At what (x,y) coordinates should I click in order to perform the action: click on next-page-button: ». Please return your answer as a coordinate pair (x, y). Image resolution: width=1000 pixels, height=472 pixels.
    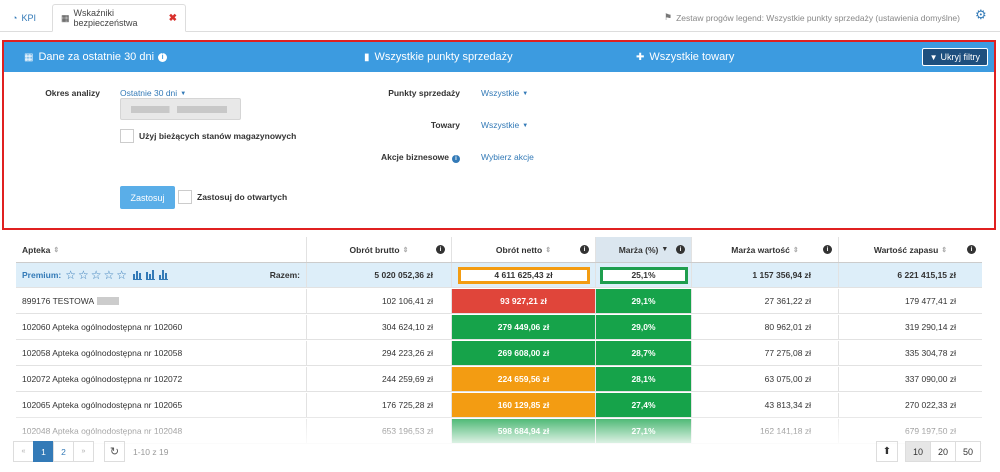
    Looking at the image, I should click on (83, 451).